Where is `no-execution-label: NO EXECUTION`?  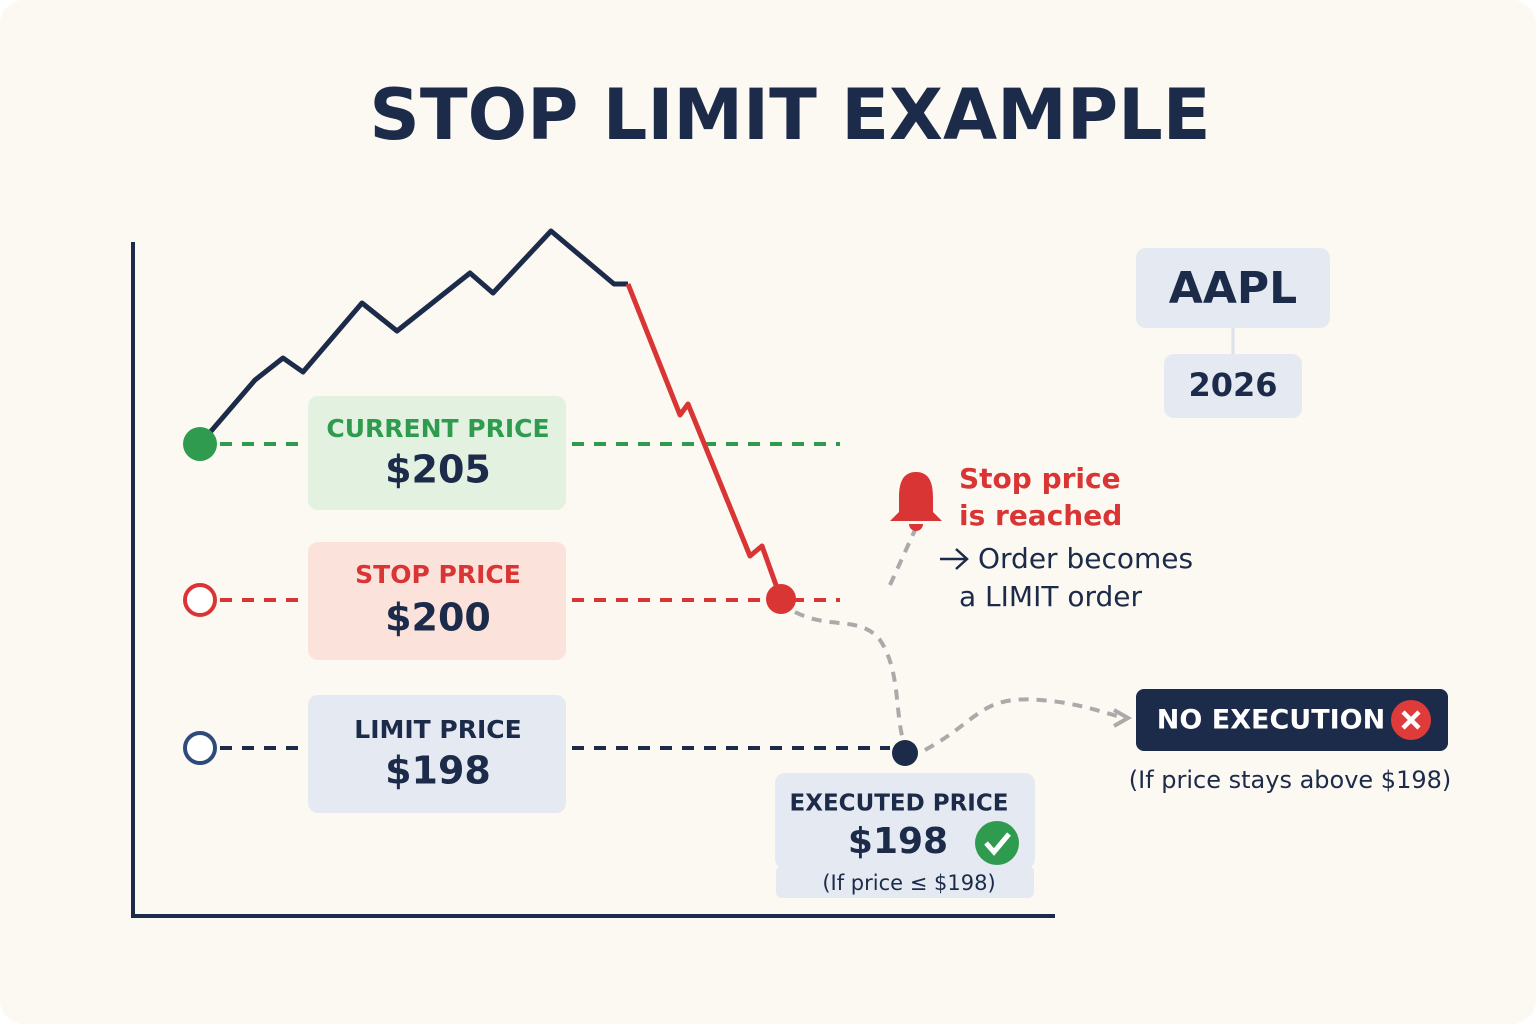 no-execution-label: NO EXECUTION is located at coordinates (1271, 720).